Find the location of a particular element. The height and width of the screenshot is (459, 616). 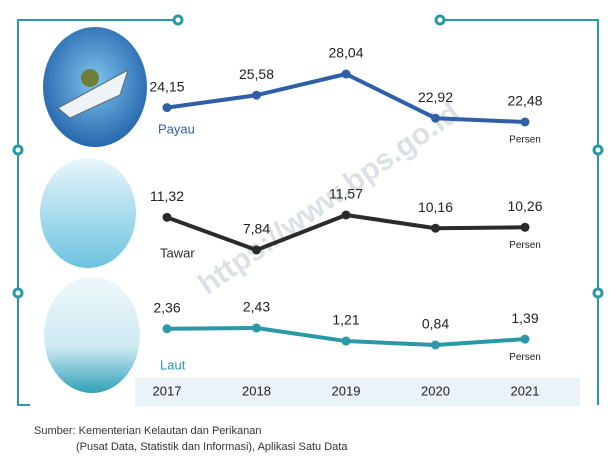

value-label: 1,39 is located at coordinates (524, 318).